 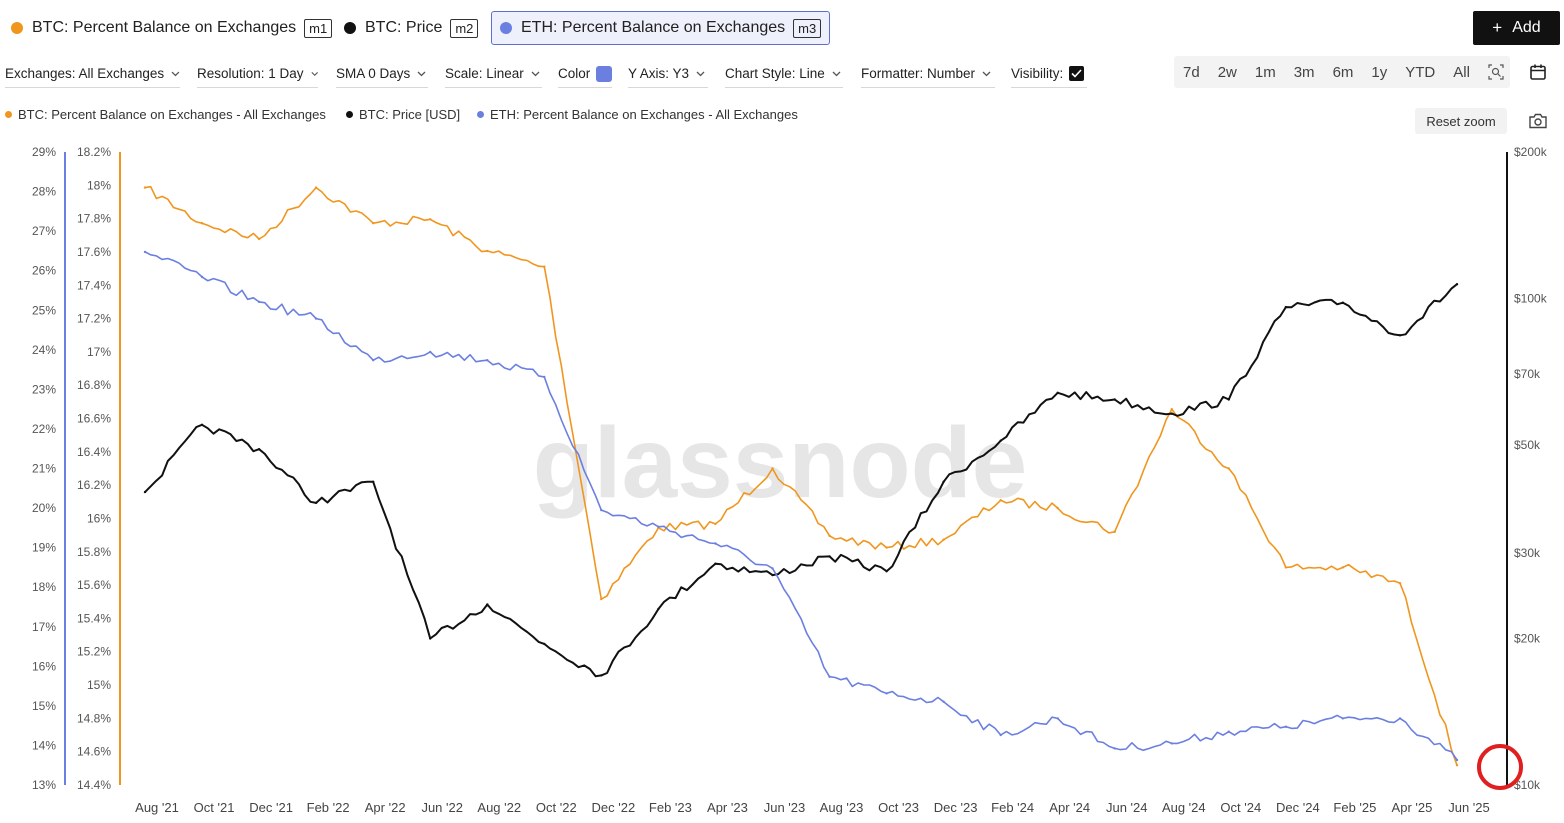 I want to click on y3-tick-label: $20k, so click(x=1527, y=639).